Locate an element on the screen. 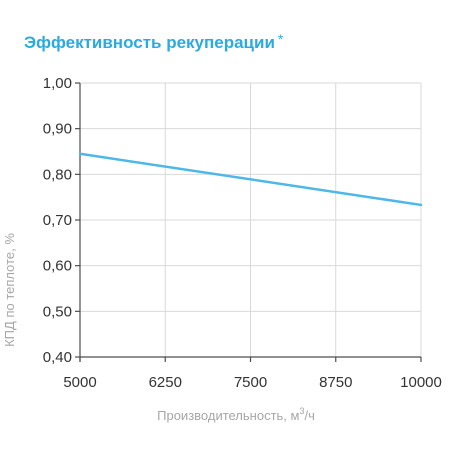 The width and height of the screenshot is (450, 450). y-tick-label: 0,50 is located at coordinates (57, 311).